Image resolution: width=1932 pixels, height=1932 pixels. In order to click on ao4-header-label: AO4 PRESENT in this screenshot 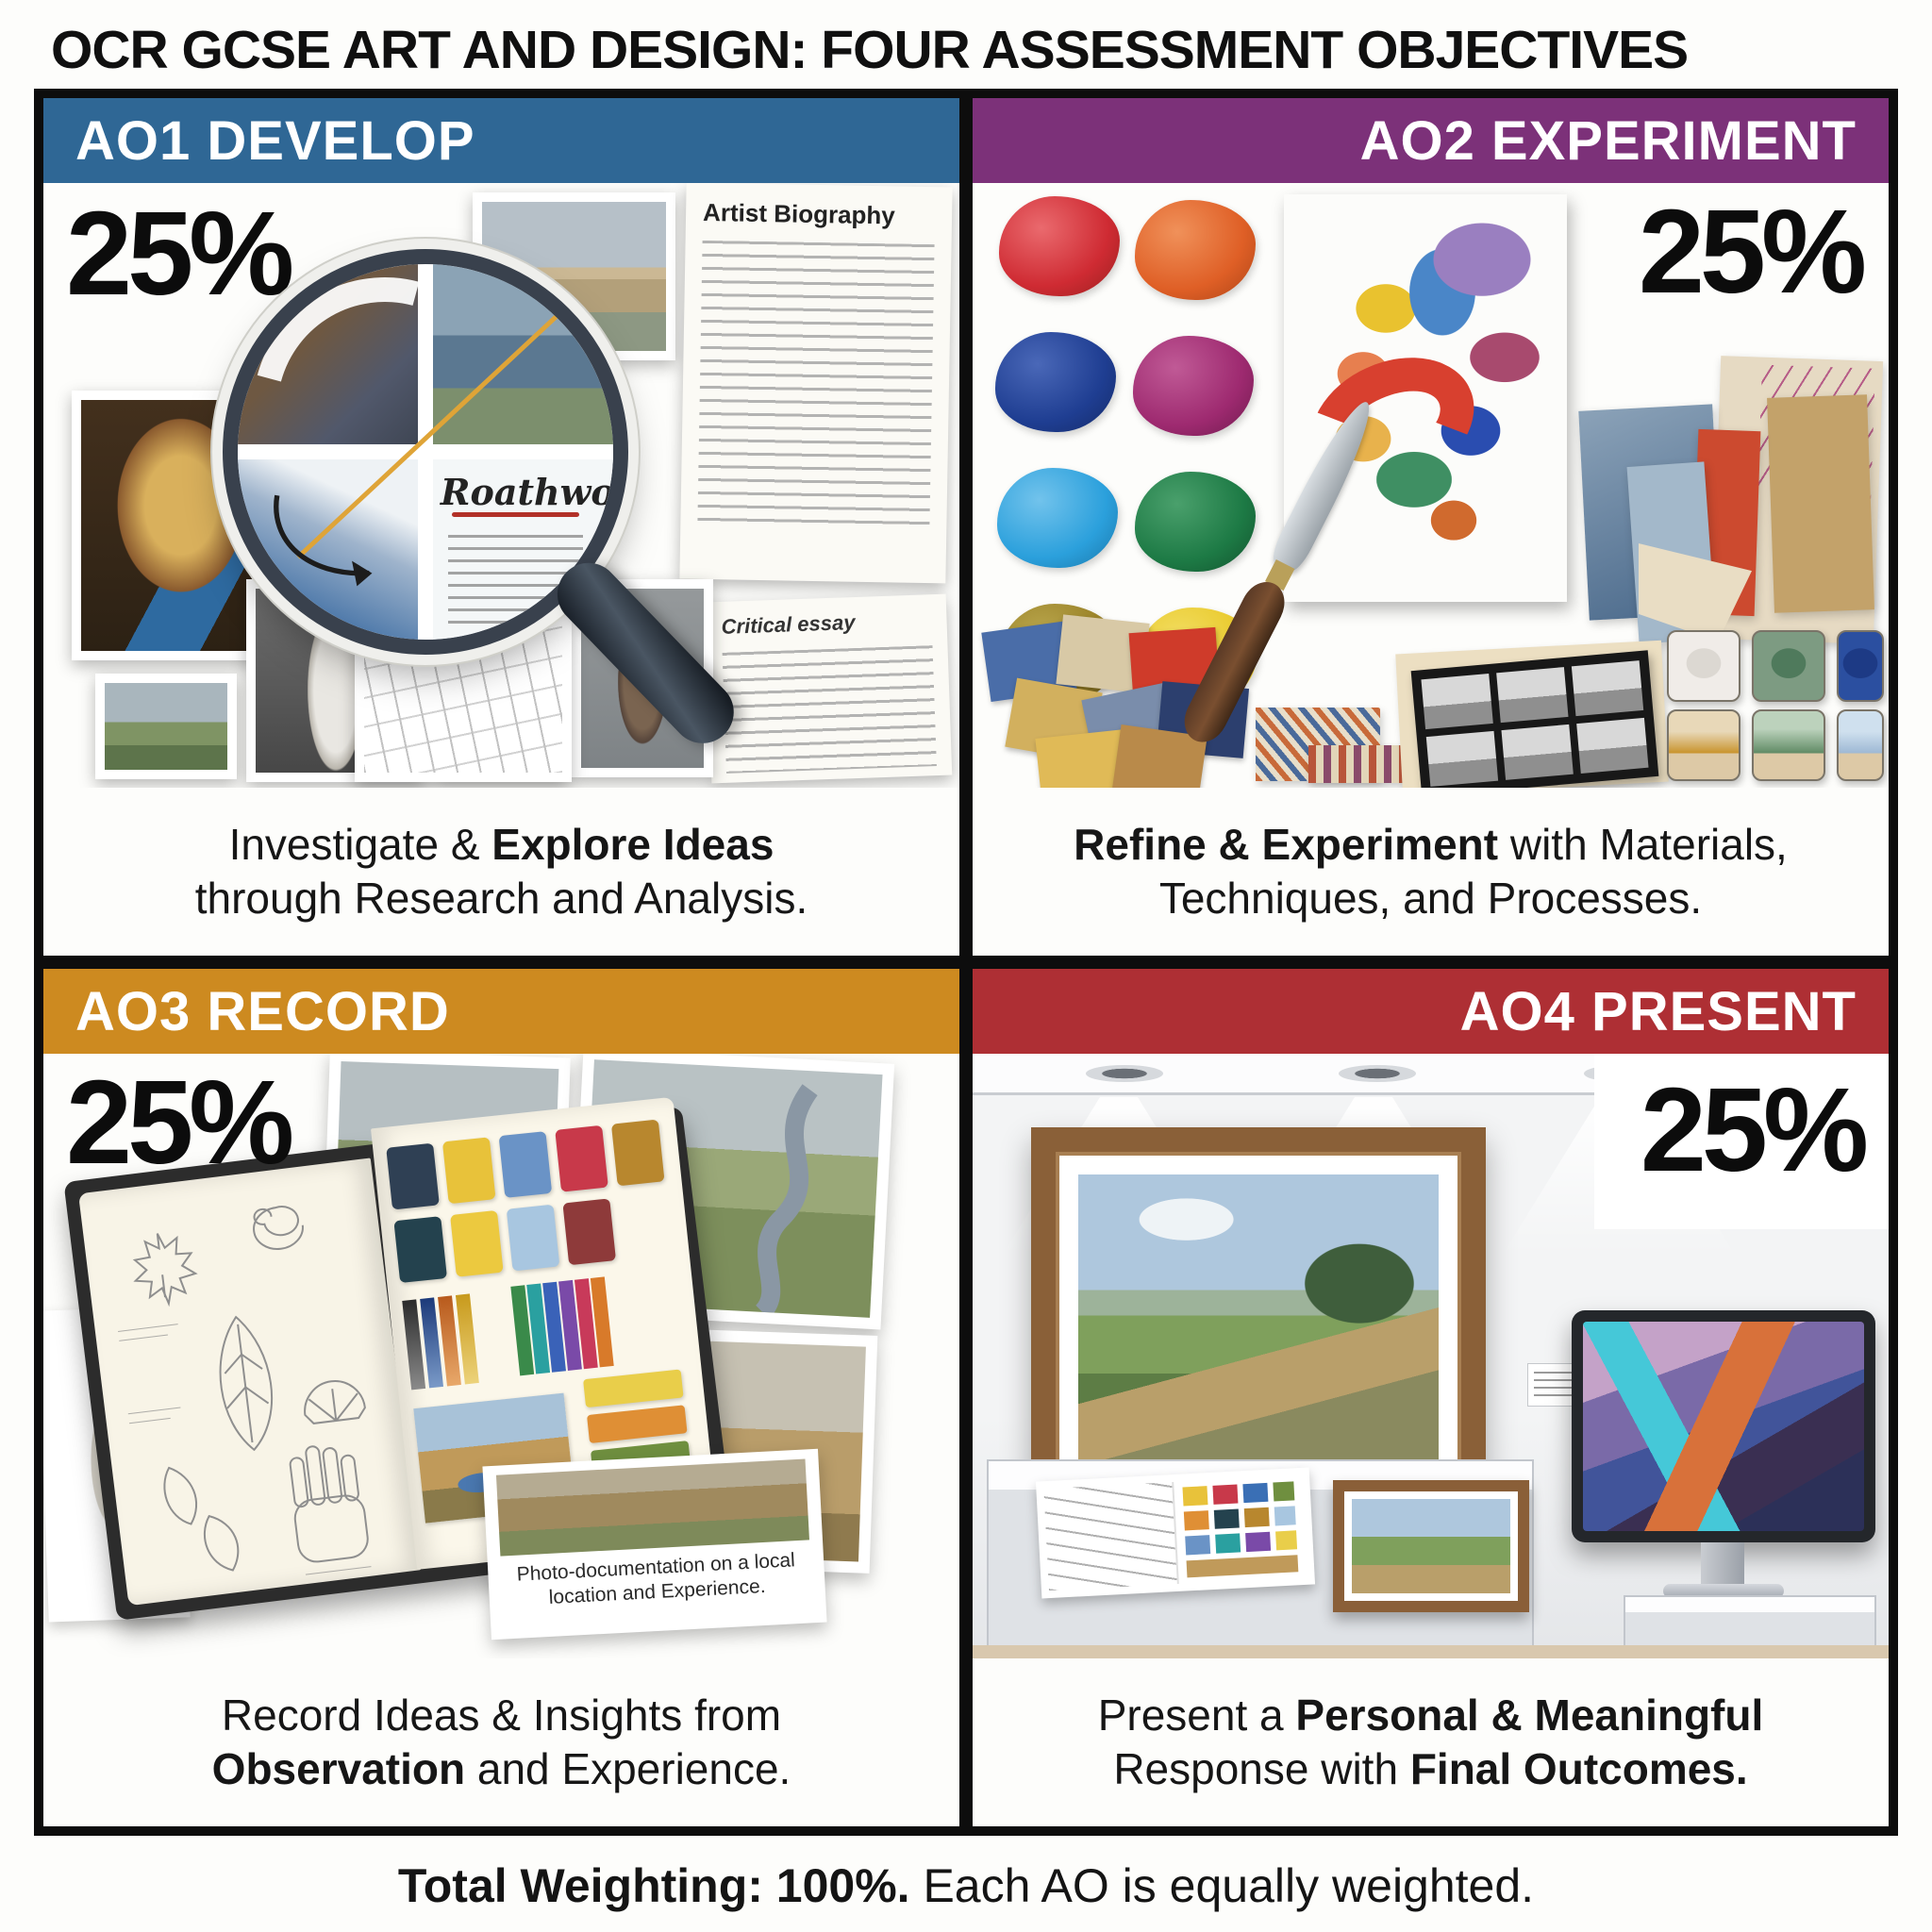, I will do `click(1658, 1011)`.